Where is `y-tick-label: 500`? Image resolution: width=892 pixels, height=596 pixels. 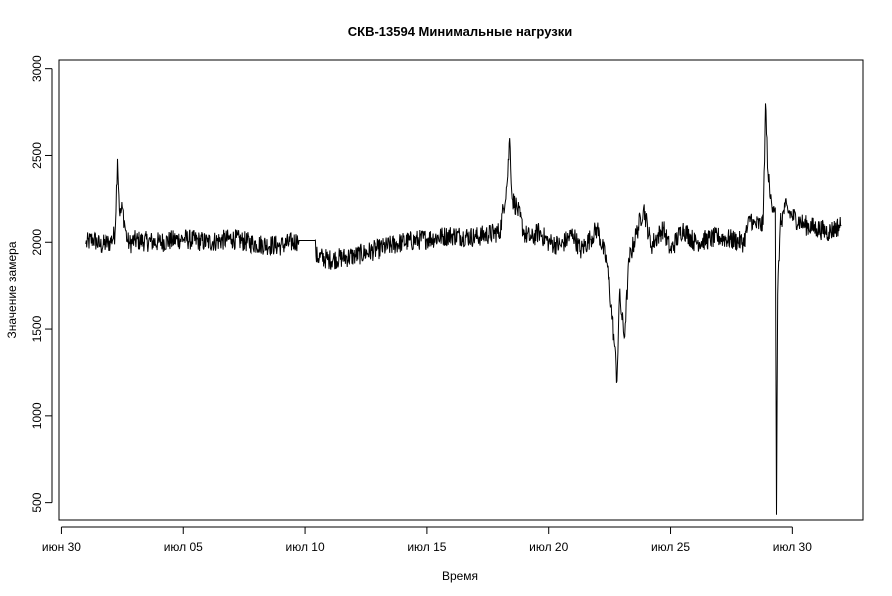
y-tick-label: 500 is located at coordinates (37, 502).